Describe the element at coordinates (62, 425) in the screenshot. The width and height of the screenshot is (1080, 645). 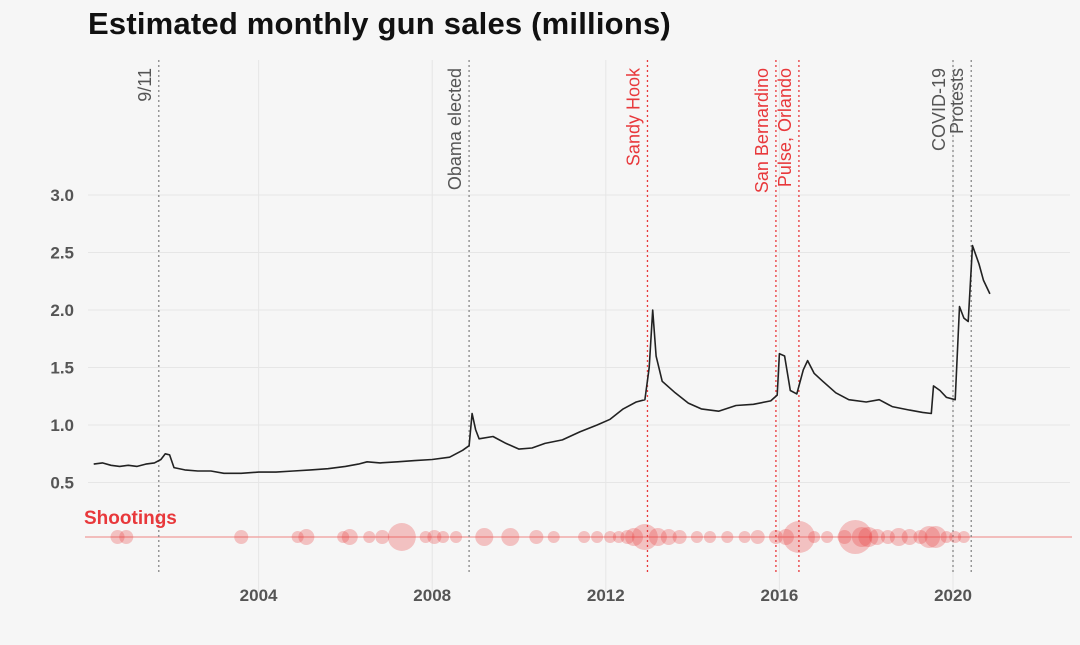
I see `y-tick-label: 1.0` at that location.